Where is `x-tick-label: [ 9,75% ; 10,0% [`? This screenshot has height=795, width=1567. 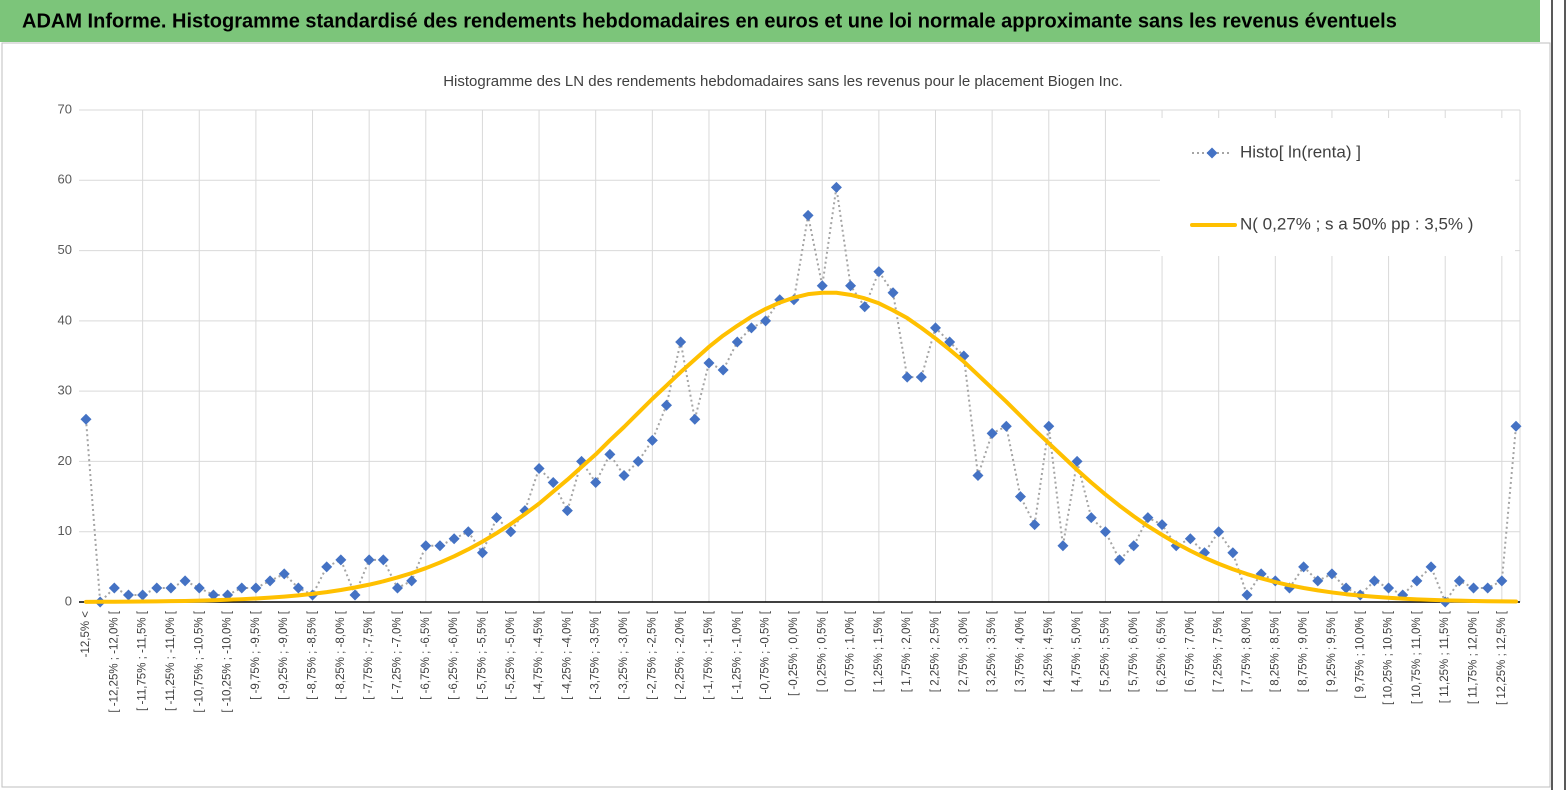 x-tick-label: [ 9,75% ; 10,0% [ is located at coordinates (1360, 654).